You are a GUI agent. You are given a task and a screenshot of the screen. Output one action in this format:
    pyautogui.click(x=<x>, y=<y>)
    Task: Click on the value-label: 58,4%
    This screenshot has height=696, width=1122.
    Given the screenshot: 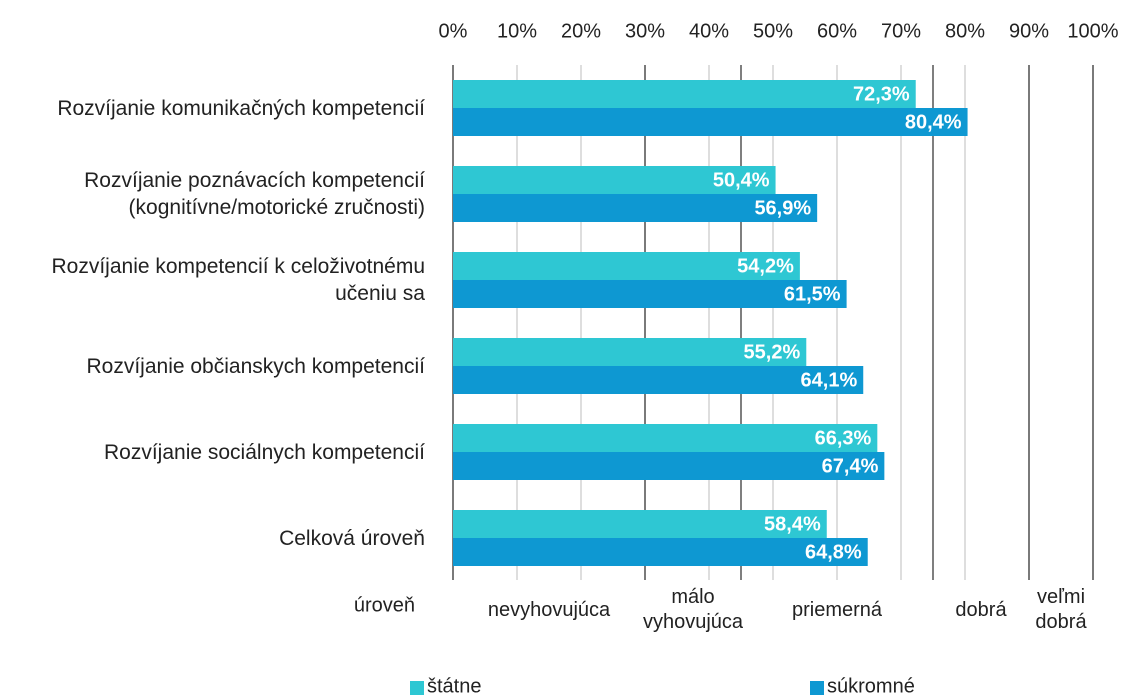 What is the action you would take?
    pyautogui.click(x=792, y=524)
    